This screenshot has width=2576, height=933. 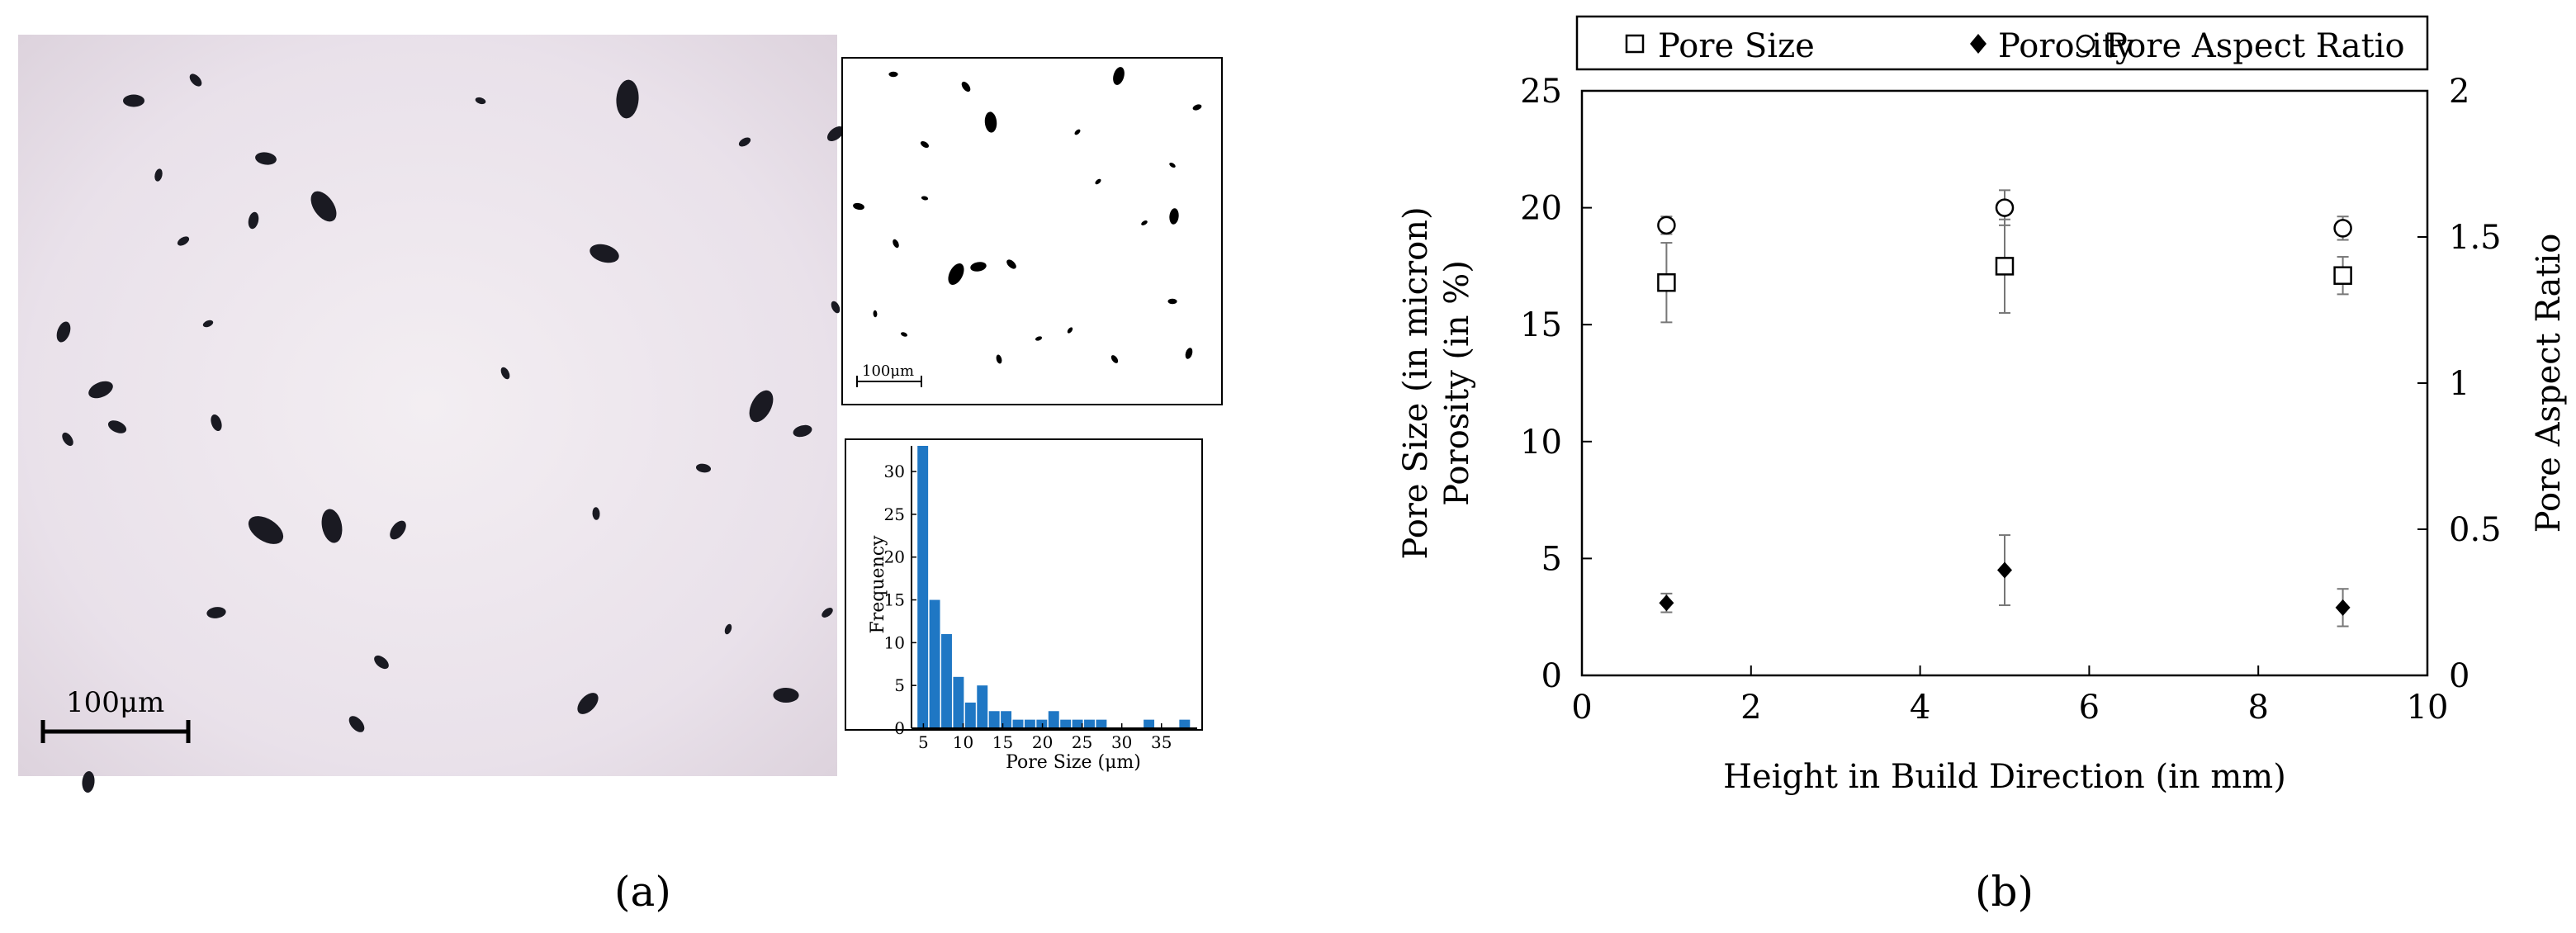 I want to click on histogram-ylabel: Frequency, so click(x=878, y=584).